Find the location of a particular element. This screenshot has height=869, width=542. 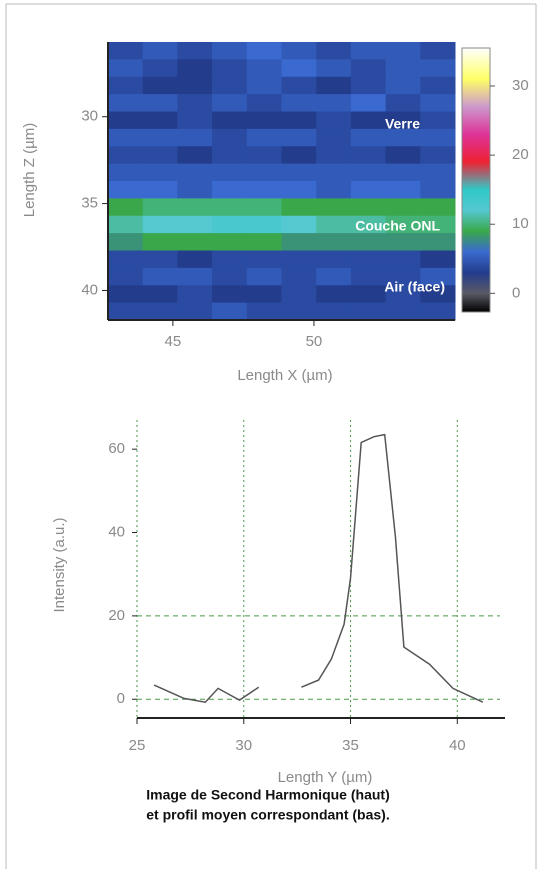

caption: et profil moyen correspondant (bas). is located at coordinates (267, 815).